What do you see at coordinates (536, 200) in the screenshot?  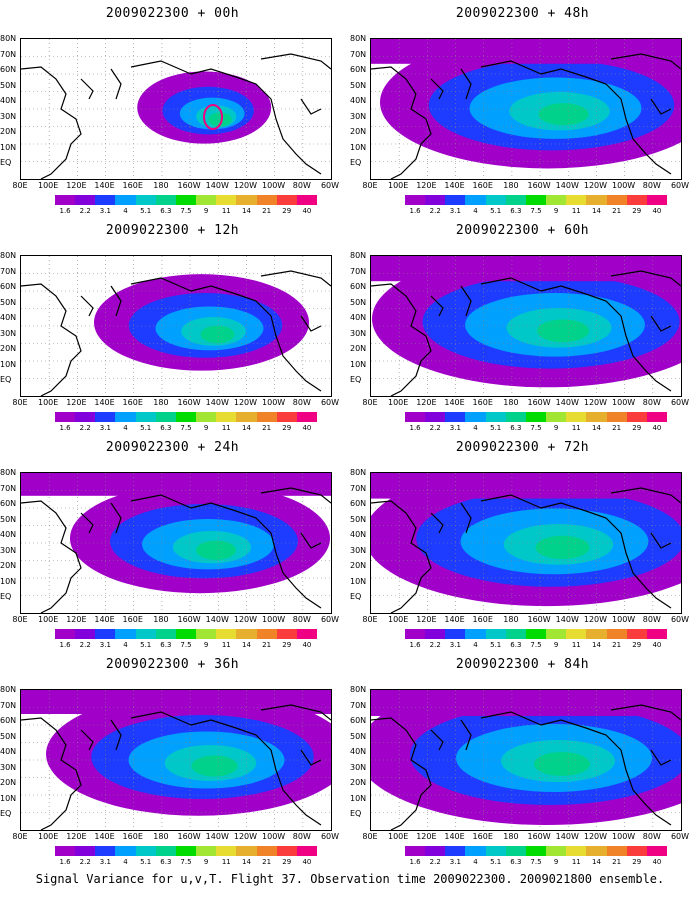 I see `colorbar` at bounding box center [536, 200].